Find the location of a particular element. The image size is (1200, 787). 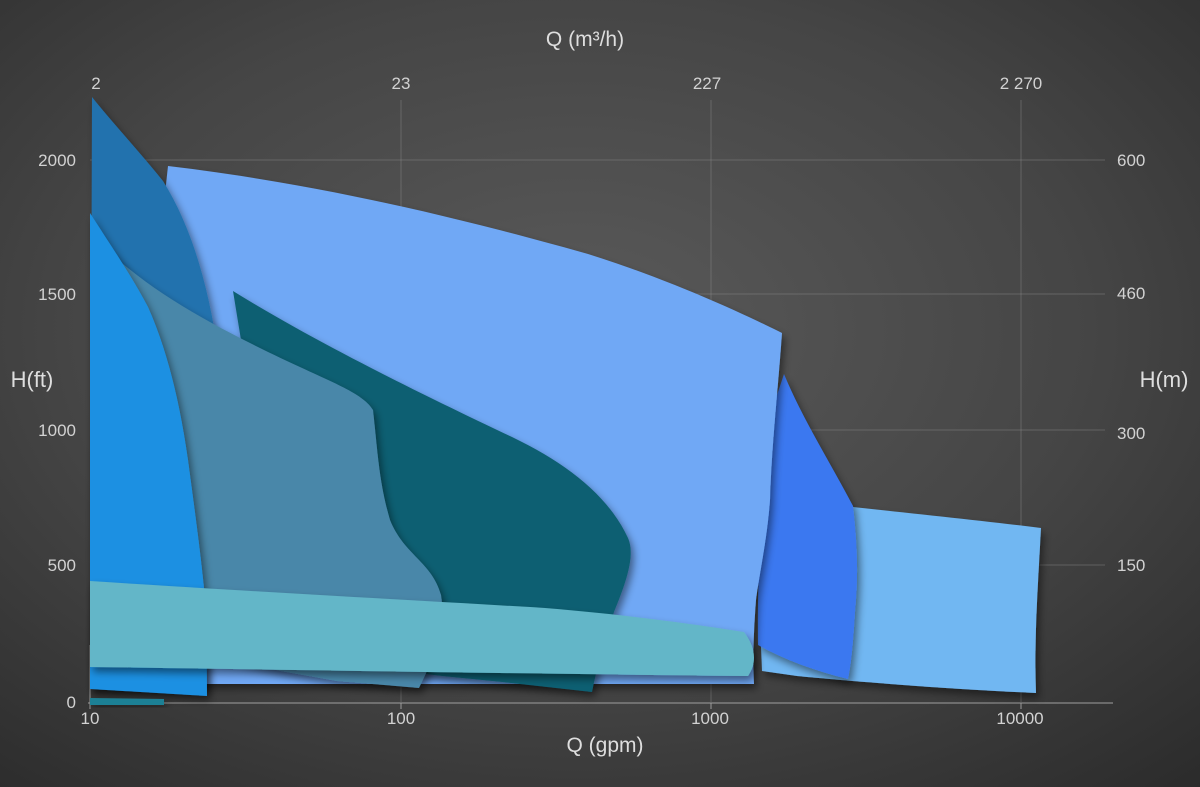

bottom-tick-10000: 10000 is located at coordinates (1019, 718).